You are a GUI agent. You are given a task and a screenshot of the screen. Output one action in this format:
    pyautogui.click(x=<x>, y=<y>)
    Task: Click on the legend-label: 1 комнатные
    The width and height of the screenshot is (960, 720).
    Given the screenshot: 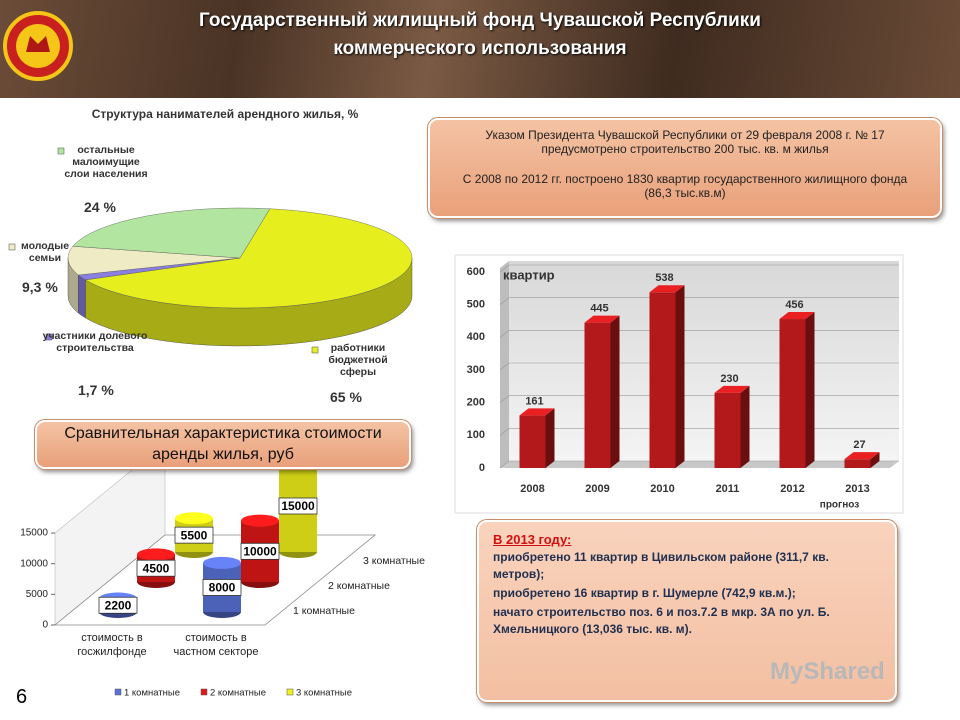 What is the action you would take?
    pyautogui.click(x=152, y=693)
    